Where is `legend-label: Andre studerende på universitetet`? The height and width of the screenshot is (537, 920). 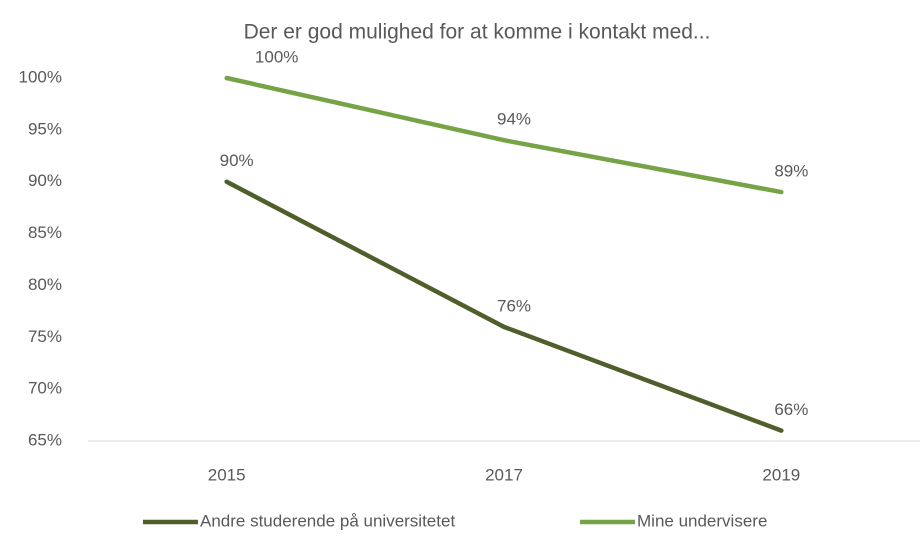 legend-label: Andre studerende på universitetet is located at coordinates (327, 520).